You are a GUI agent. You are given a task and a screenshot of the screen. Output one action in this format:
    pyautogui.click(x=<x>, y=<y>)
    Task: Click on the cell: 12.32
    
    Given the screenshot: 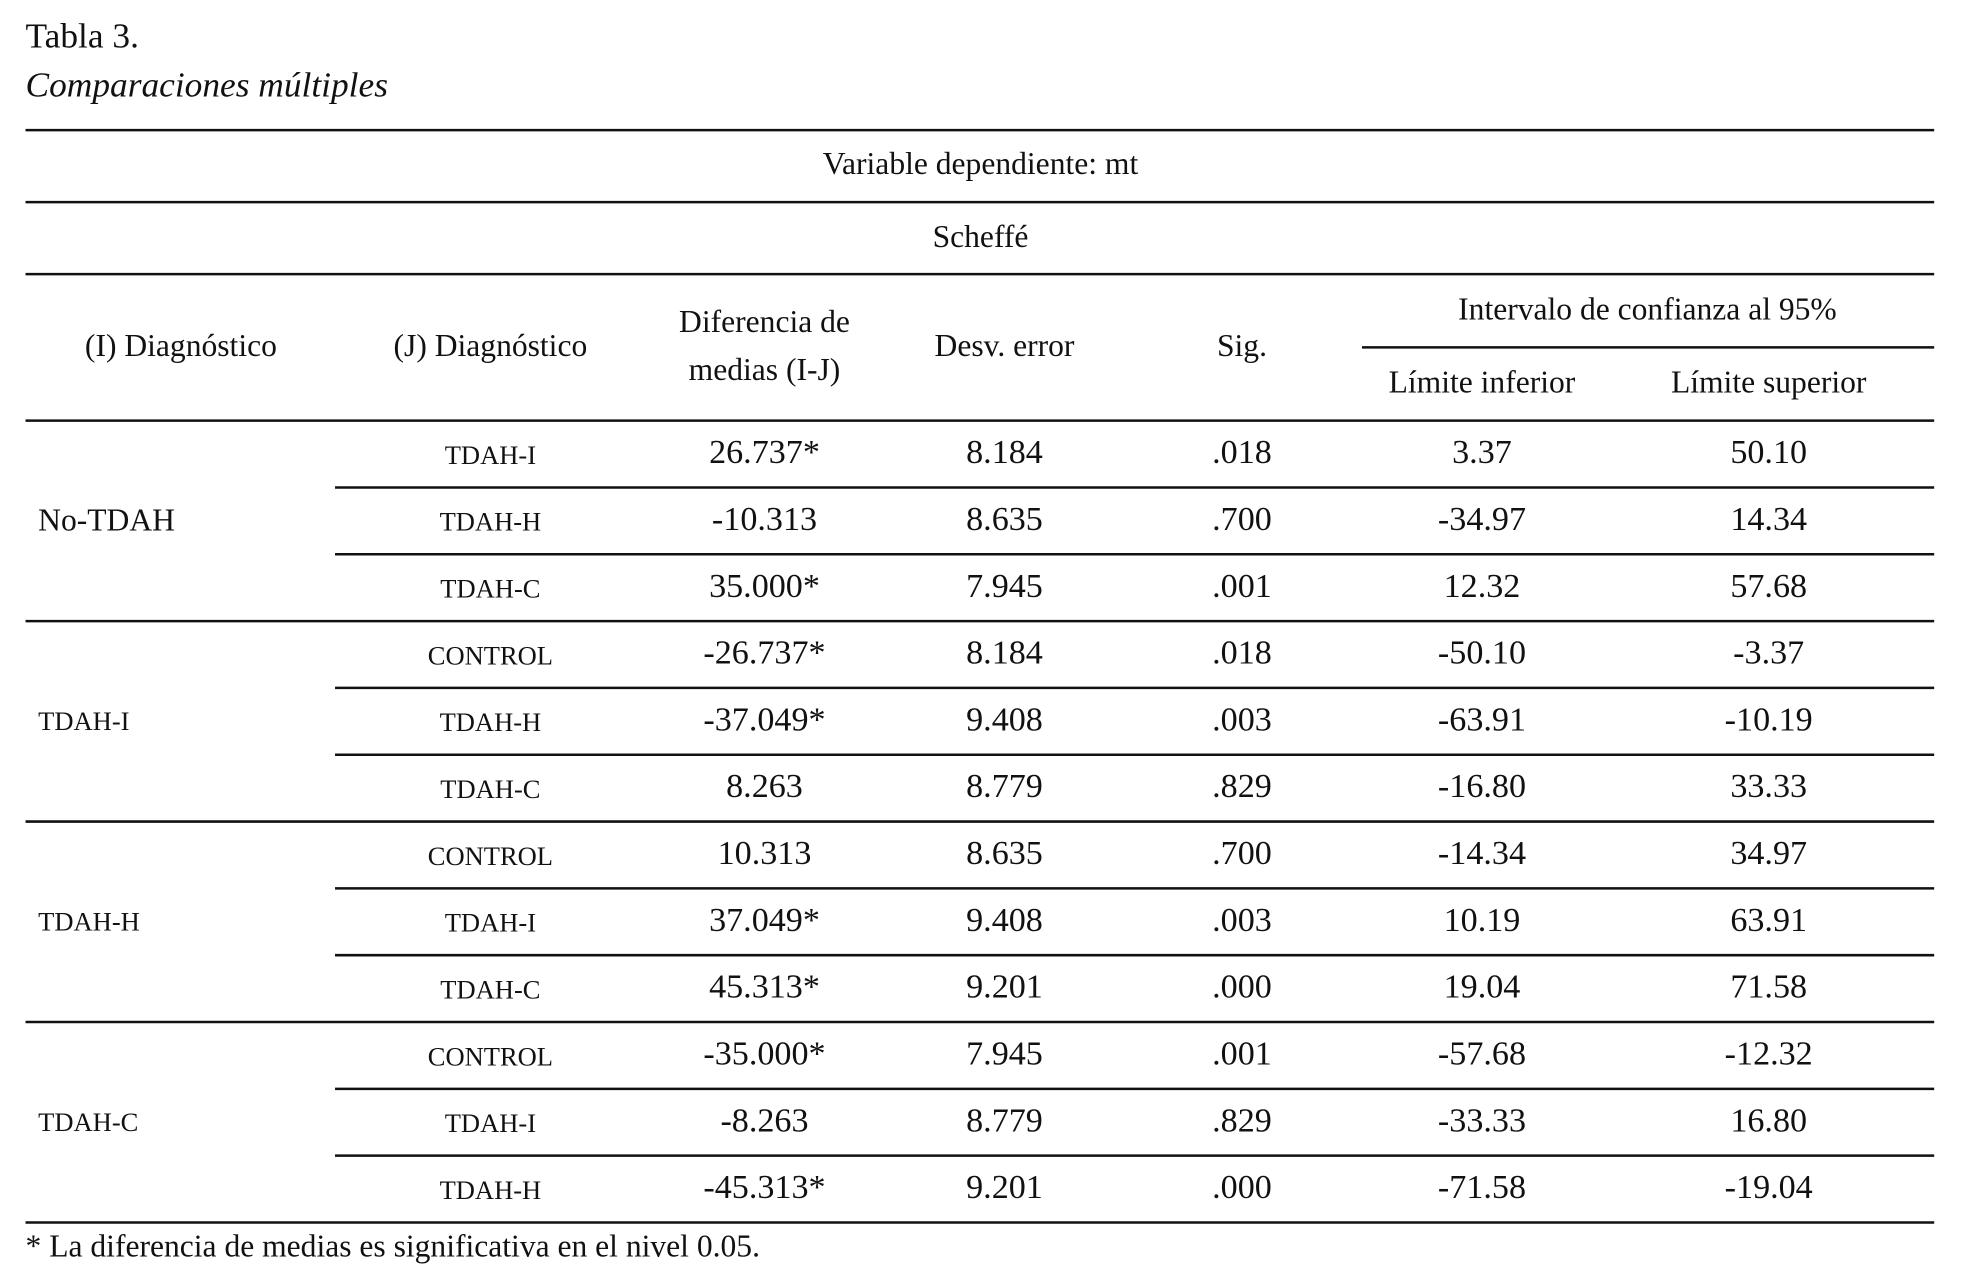 What is the action you would take?
    pyautogui.click(x=1482, y=586)
    